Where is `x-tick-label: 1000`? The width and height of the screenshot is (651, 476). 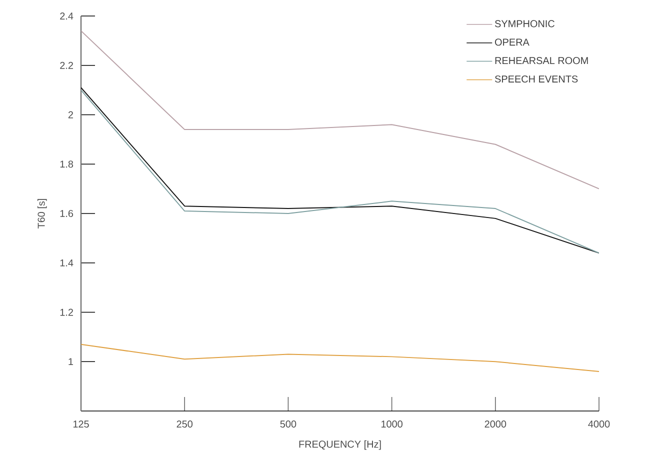
x-tick-label: 1000 is located at coordinates (391, 424).